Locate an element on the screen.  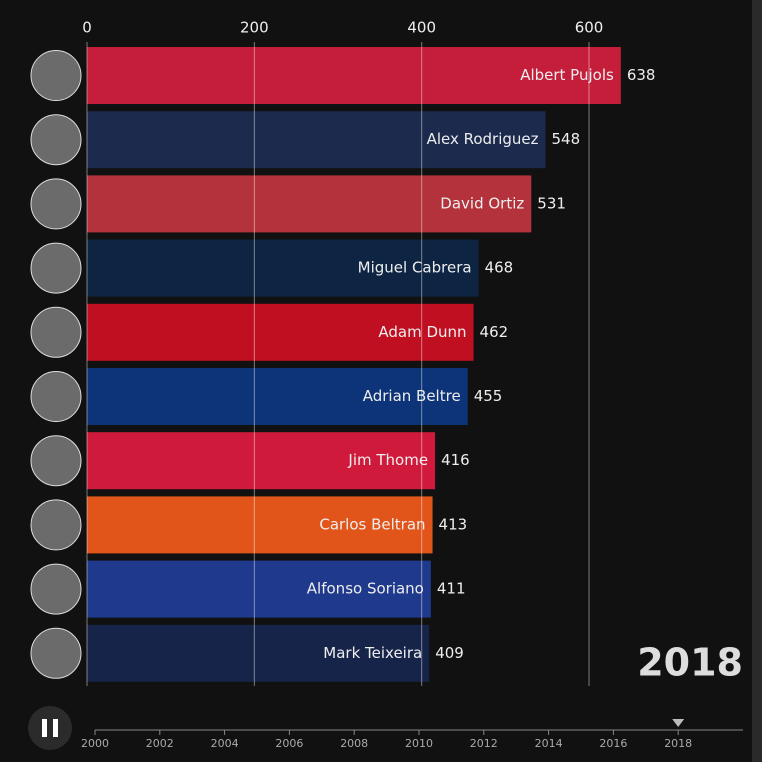
value-label: 416 is located at coordinates (455, 460).